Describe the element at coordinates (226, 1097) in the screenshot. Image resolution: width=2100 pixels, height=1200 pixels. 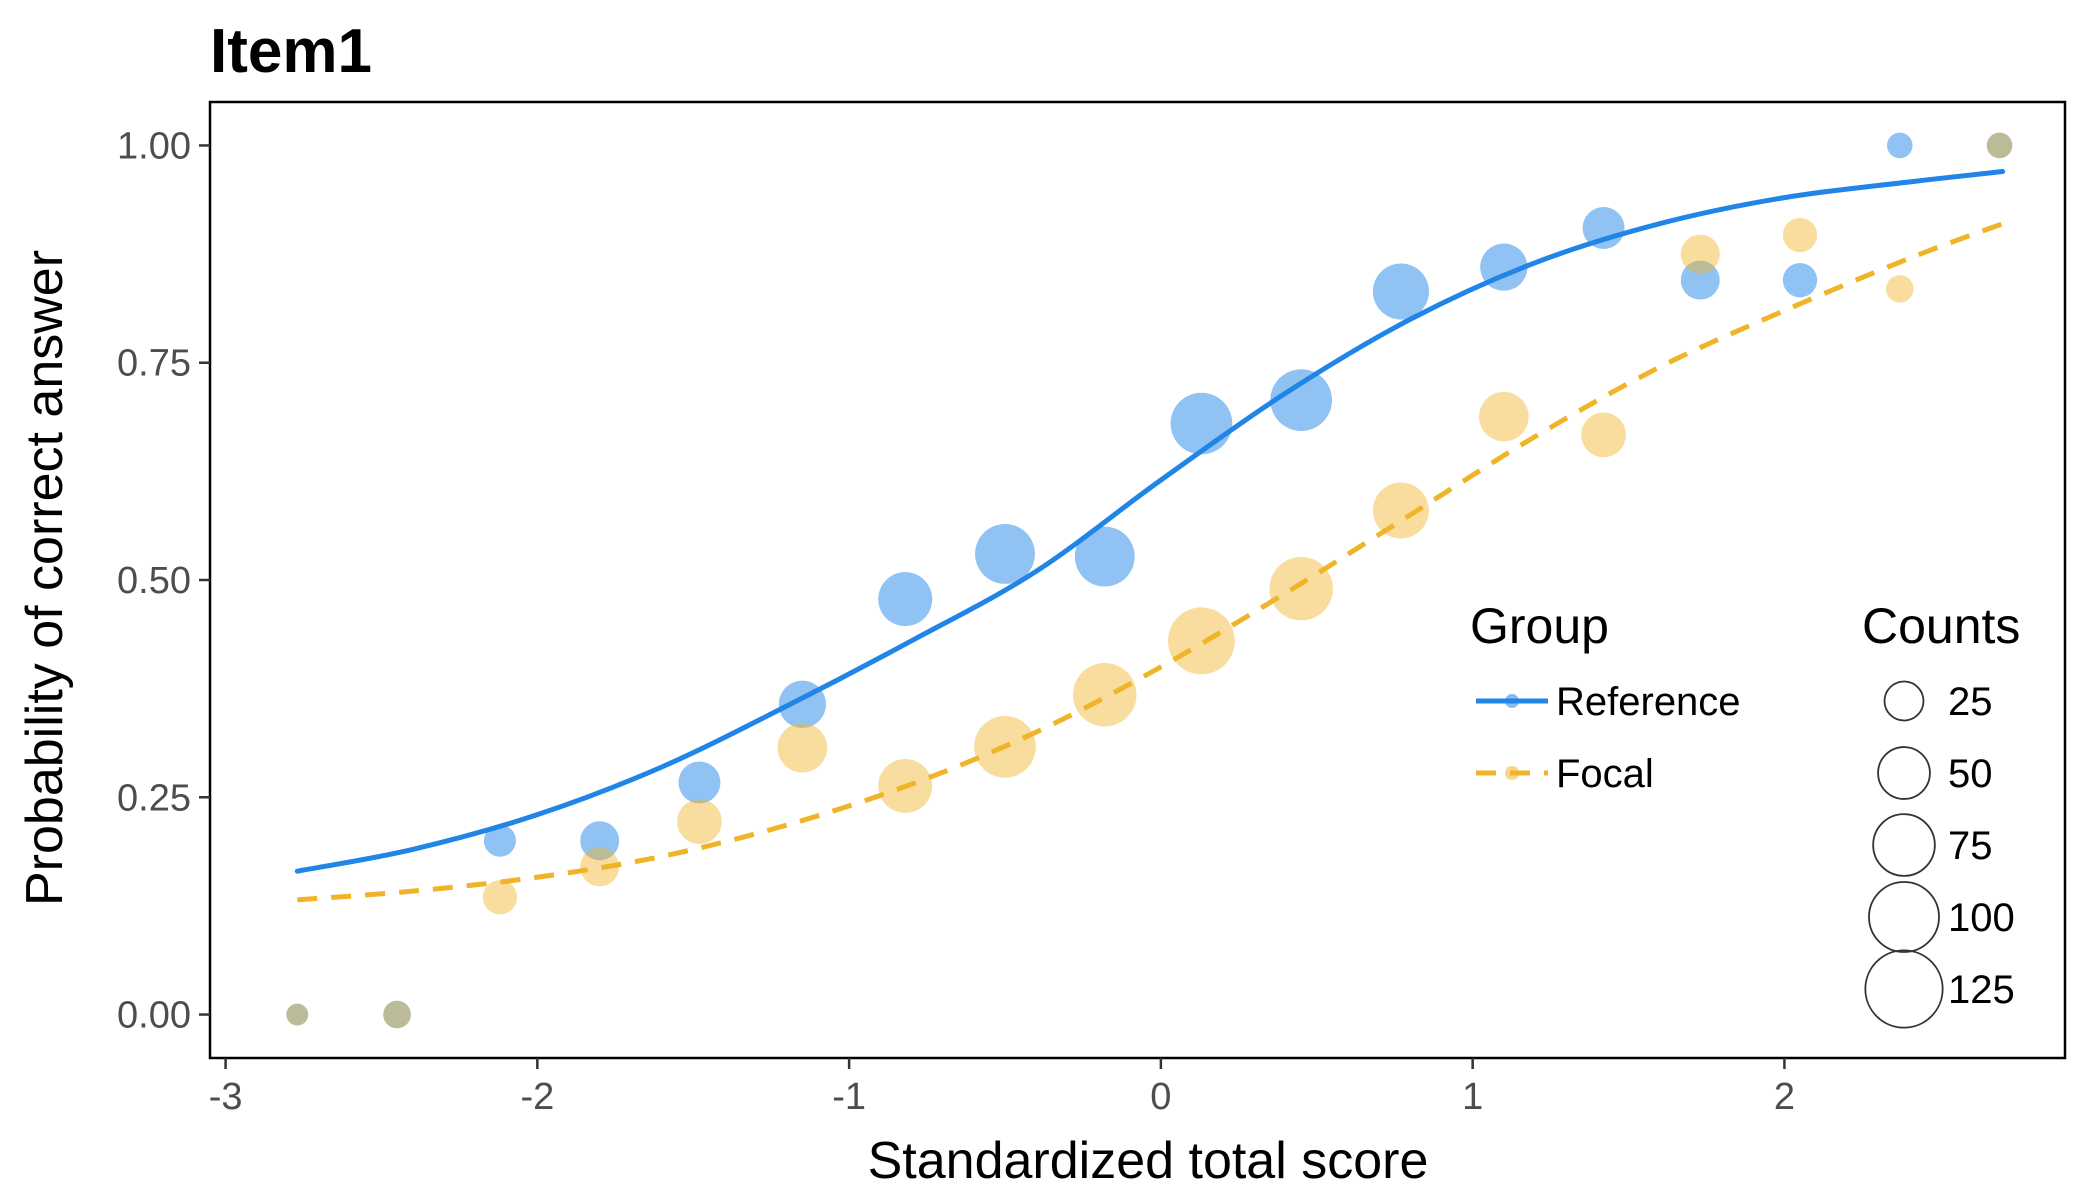
I see `x-tick-label-0: -3` at that location.